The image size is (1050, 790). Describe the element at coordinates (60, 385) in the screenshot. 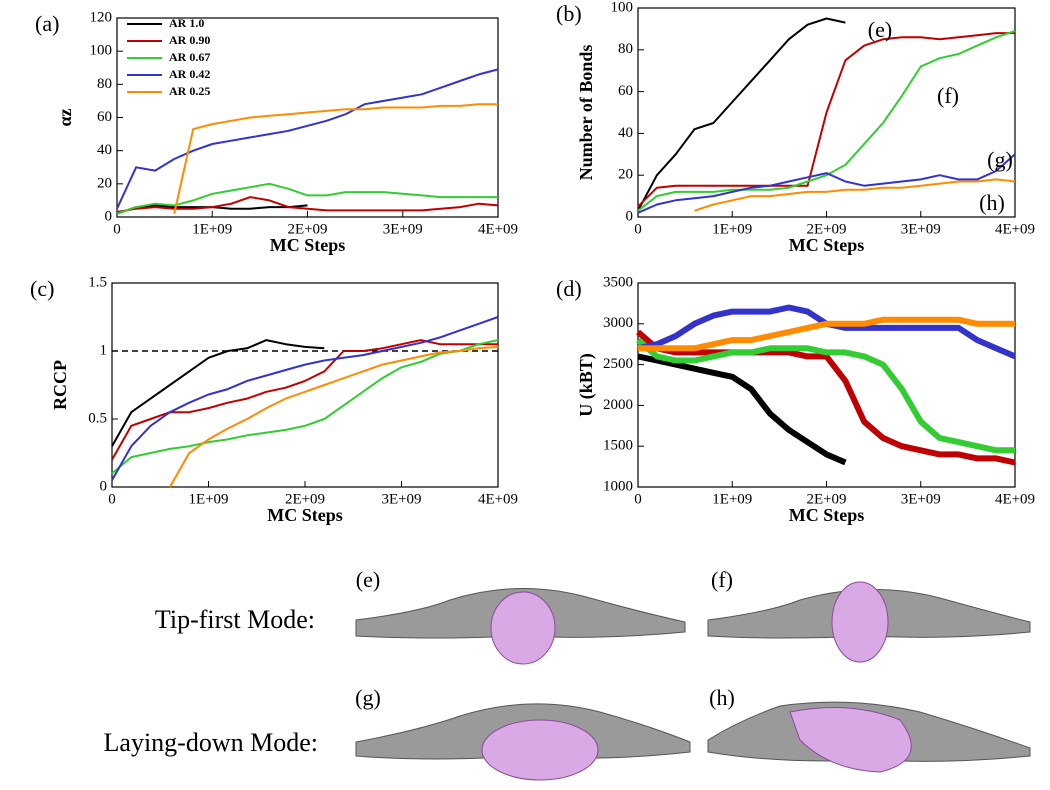

I see `y-axis-label: RCCP` at that location.